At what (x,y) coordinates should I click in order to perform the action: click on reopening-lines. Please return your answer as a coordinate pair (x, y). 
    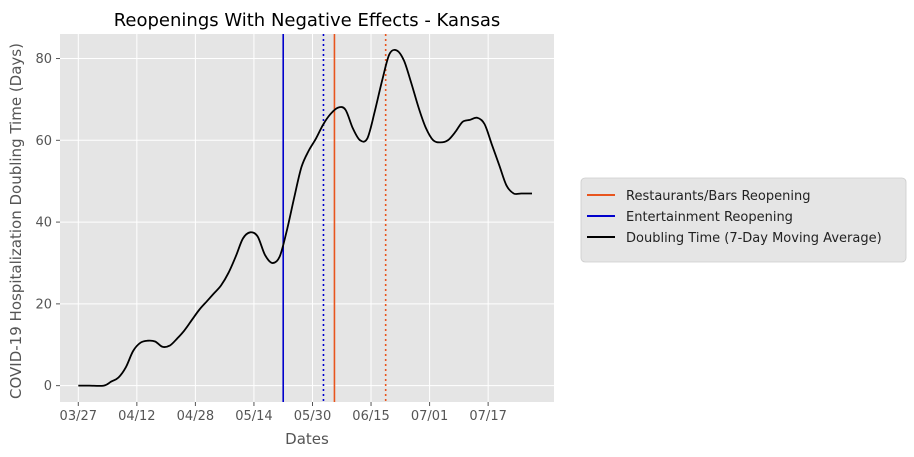
    Looking at the image, I should click on (334, 218).